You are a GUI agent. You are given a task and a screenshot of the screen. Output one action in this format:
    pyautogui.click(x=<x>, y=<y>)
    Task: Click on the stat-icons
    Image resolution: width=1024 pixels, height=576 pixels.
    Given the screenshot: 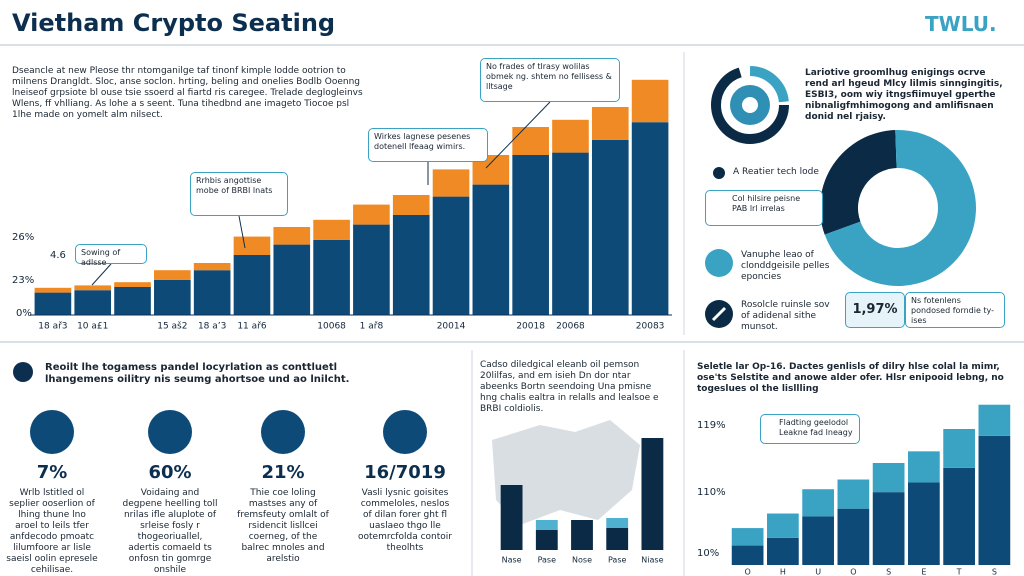 What is the action you would take?
    pyautogui.click(x=228, y=432)
    